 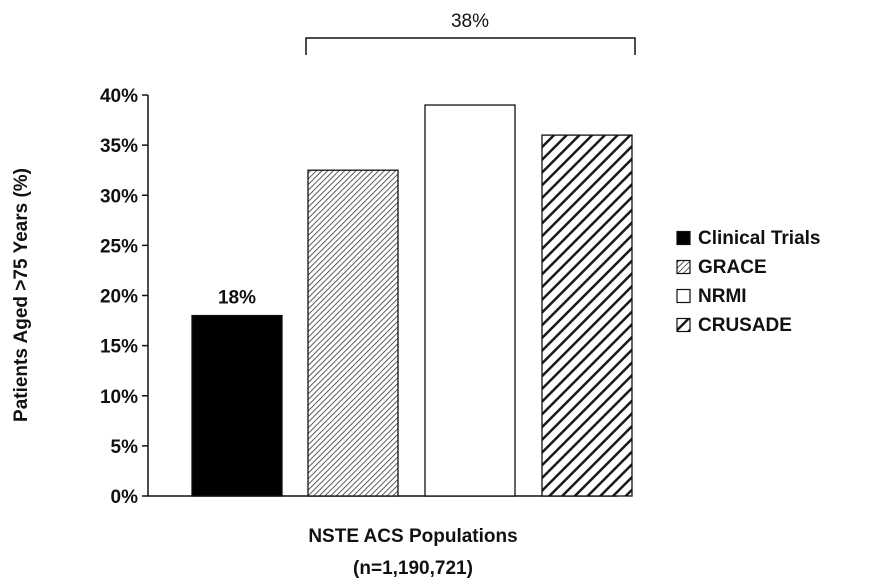 I want to click on y-tick-label: 30%, so click(x=119, y=196).